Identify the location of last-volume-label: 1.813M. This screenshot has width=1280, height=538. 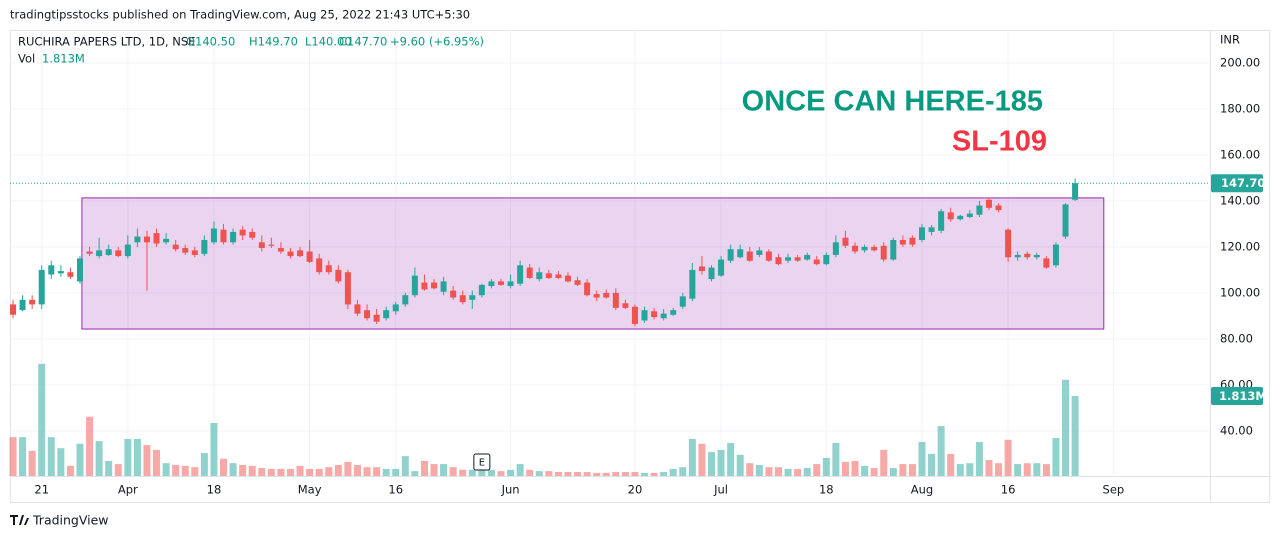
(1243, 396).